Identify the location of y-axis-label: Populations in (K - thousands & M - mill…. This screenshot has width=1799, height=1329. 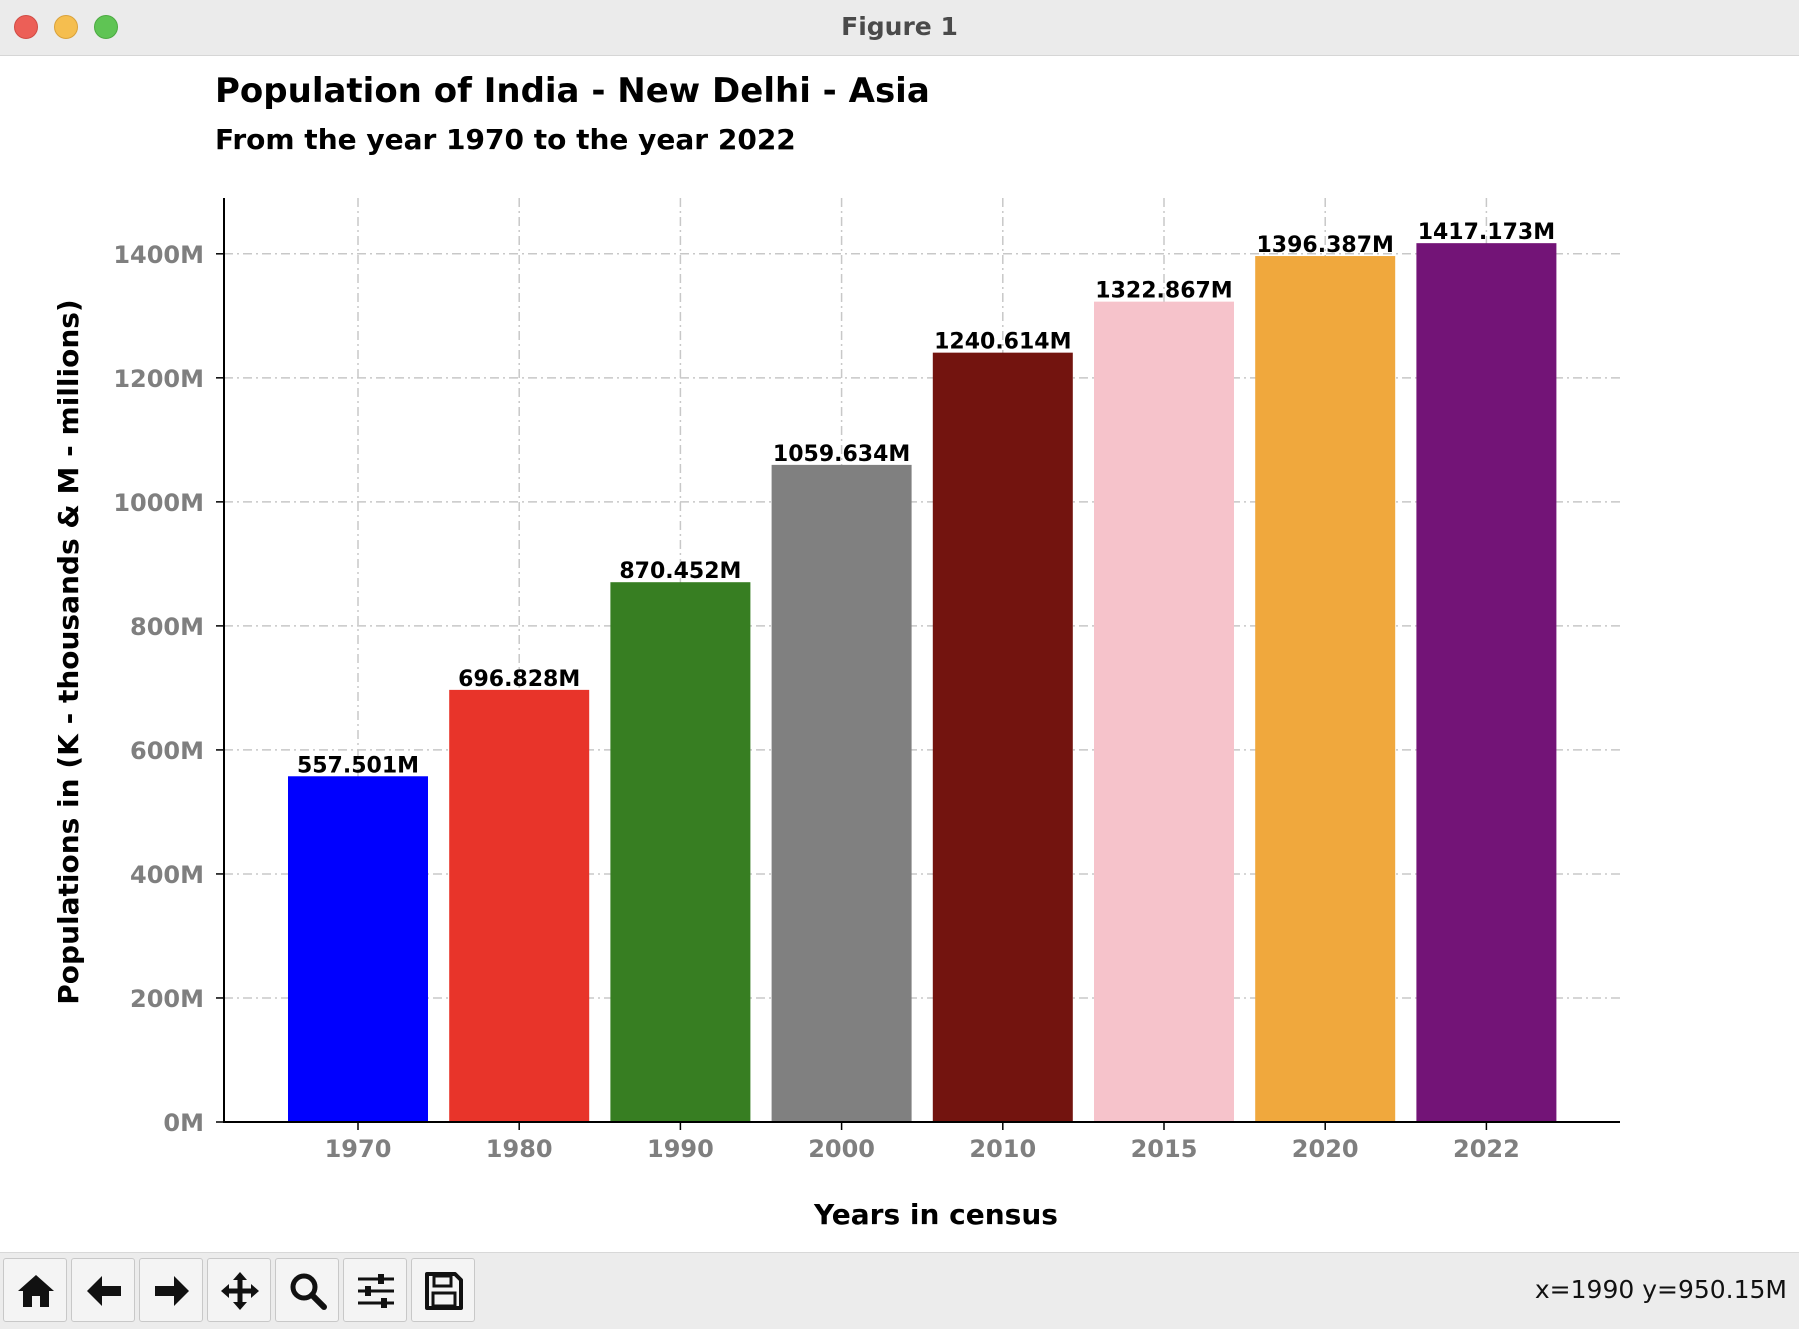
(68, 651).